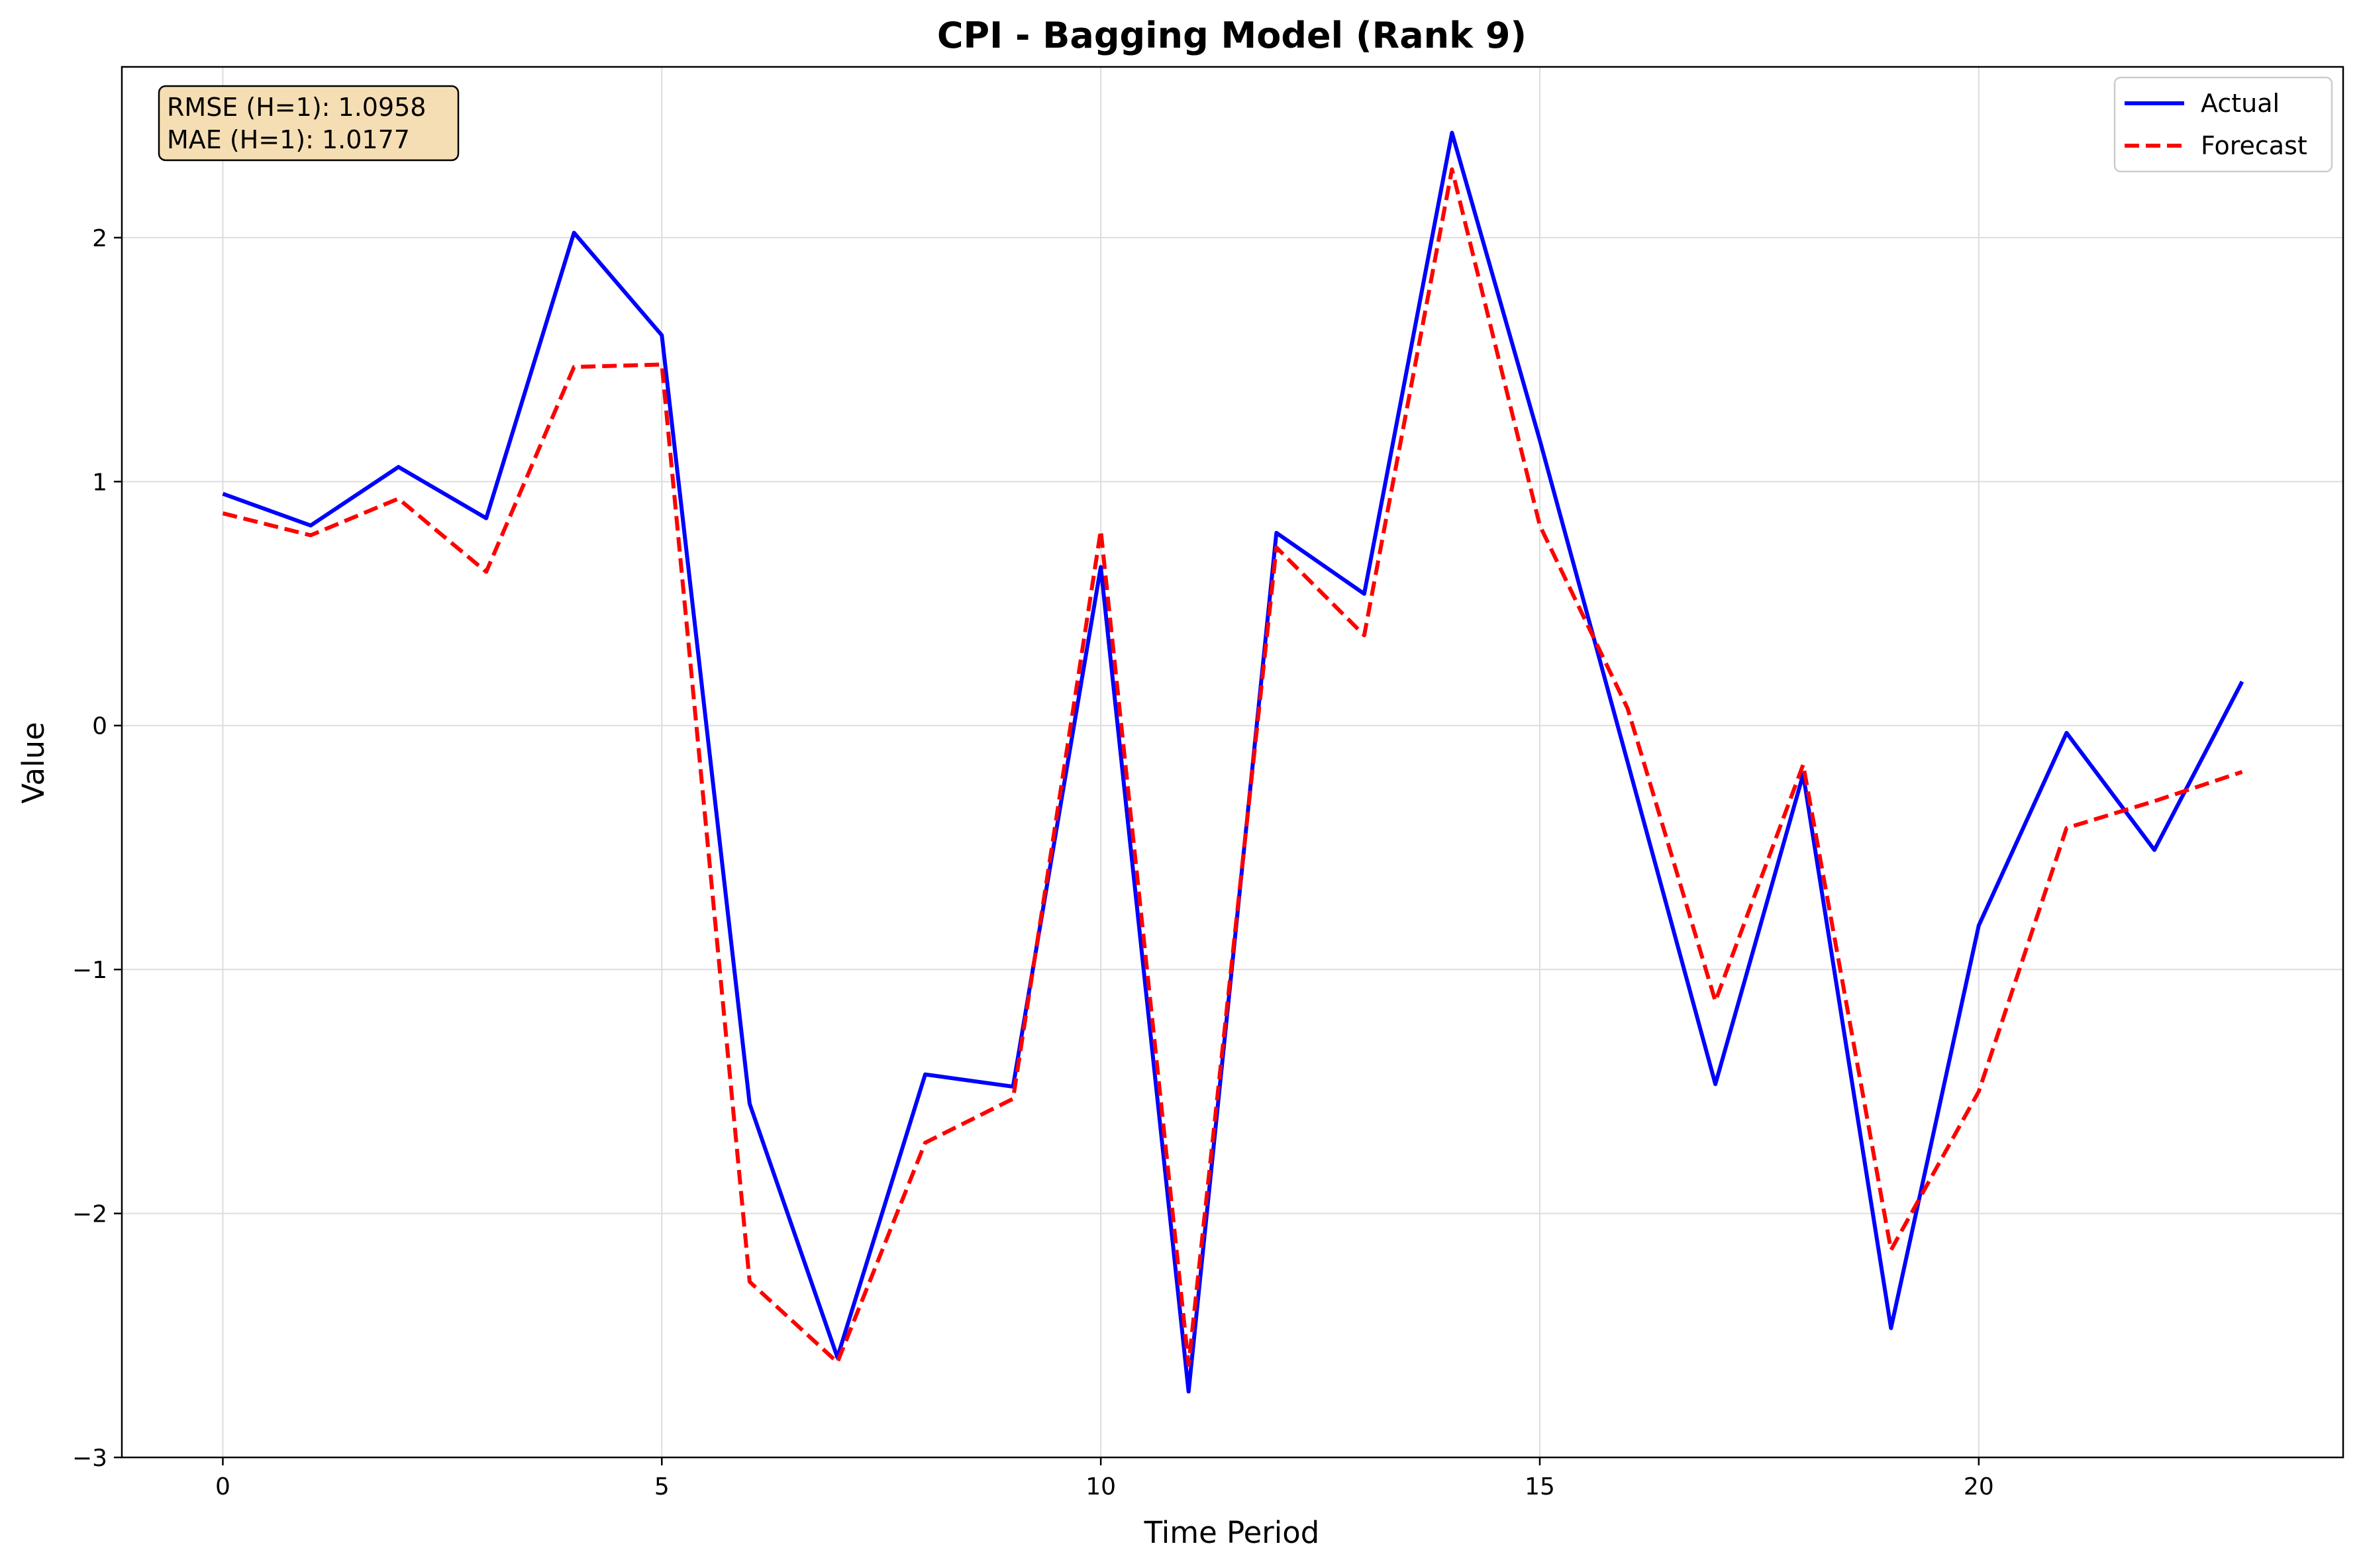  What do you see at coordinates (2240, 103) in the screenshot?
I see `legend-label-actual: Actual` at bounding box center [2240, 103].